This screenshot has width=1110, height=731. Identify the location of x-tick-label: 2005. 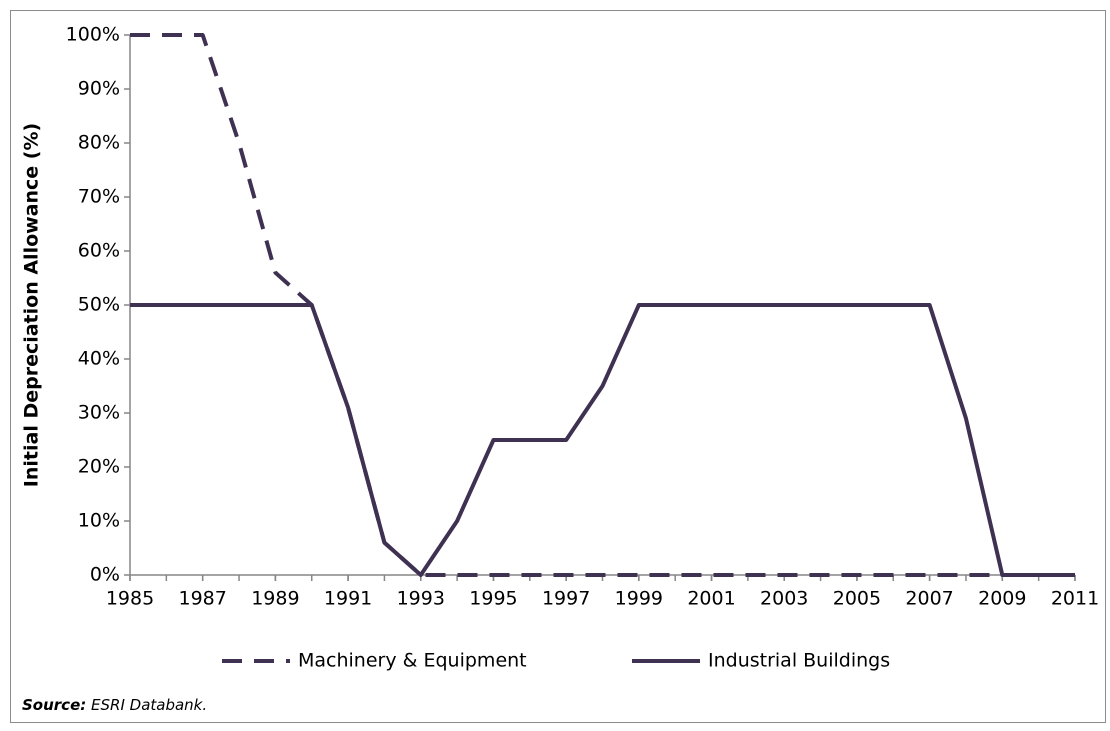
(857, 599).